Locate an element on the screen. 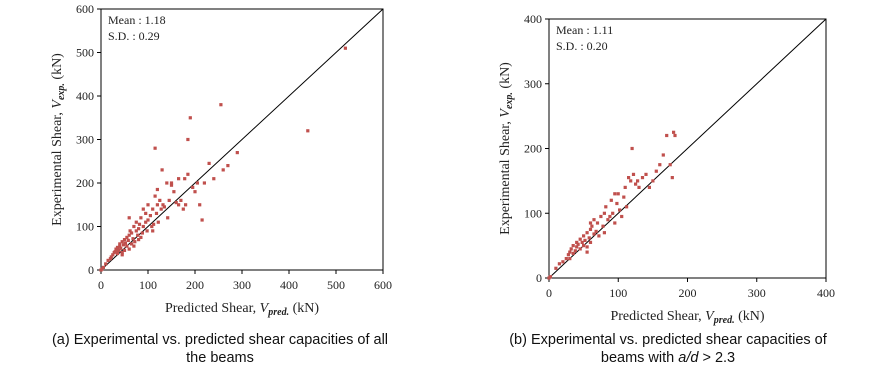 The height and width of the screenshot is (378, 878). stats-sd: S.D. : 0.29 is located at coordinates (134, 36).